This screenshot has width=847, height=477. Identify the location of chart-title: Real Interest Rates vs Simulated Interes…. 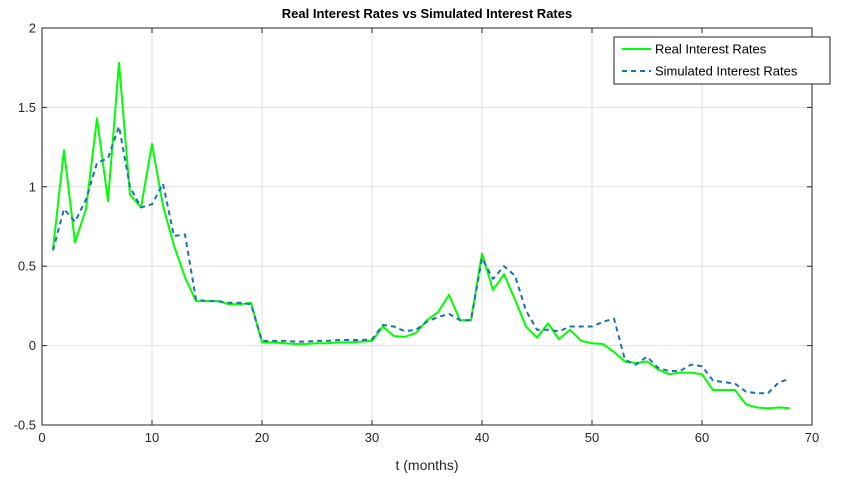
(427, 13).